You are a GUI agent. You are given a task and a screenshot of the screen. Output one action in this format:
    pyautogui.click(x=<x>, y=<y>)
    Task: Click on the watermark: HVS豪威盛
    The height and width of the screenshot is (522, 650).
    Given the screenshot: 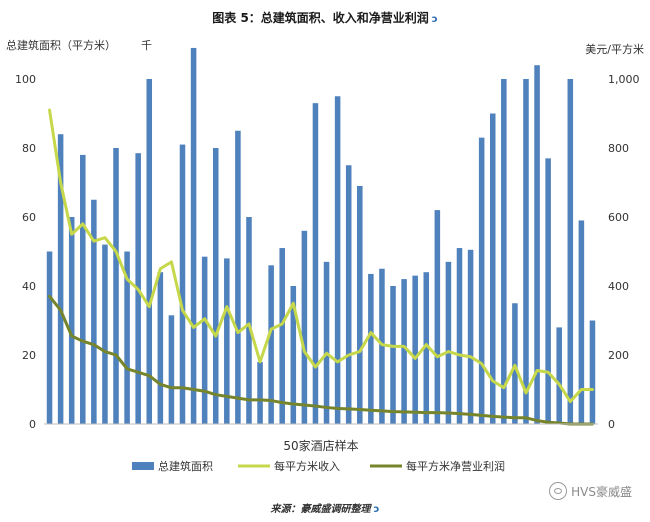 What is the action you would take?
    pyautogui.click(x=590, y=491)
    